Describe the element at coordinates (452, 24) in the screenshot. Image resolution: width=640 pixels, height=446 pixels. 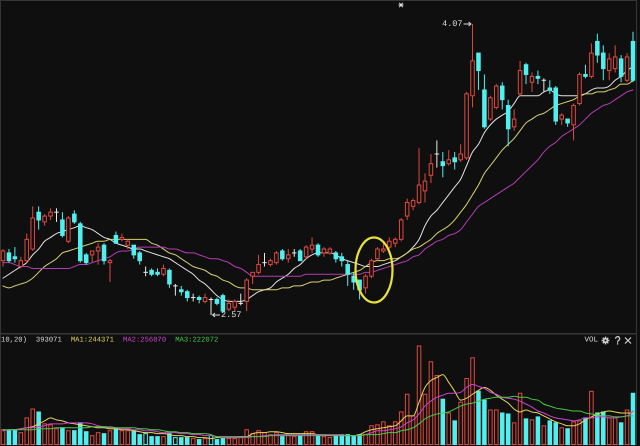
I see `annotation: 4.07` at that location.